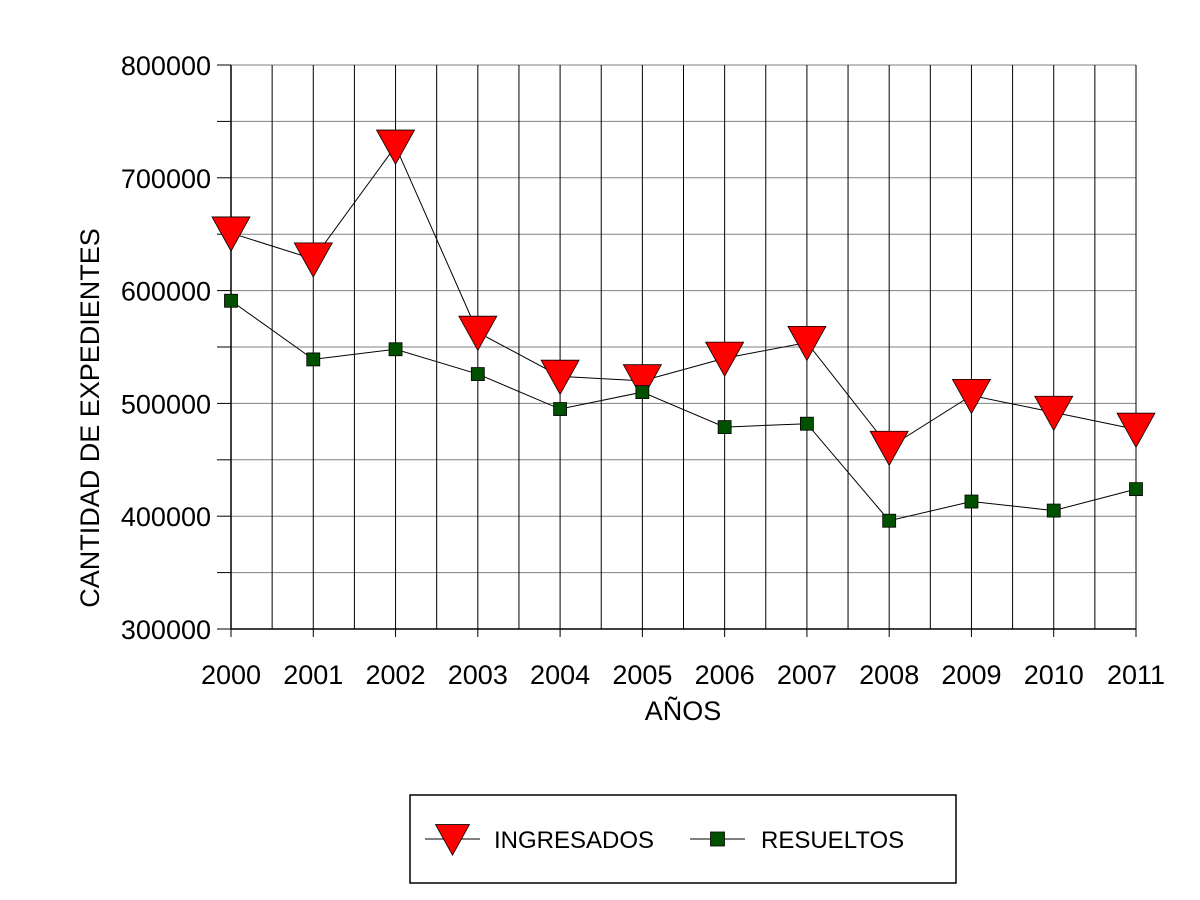 The height and width of the screenshot is (900, 1200). What do you see at coordinates (166, 292) in the screenshot?
I see `y-tick-label: 600000` at bounding box center [166, 292].